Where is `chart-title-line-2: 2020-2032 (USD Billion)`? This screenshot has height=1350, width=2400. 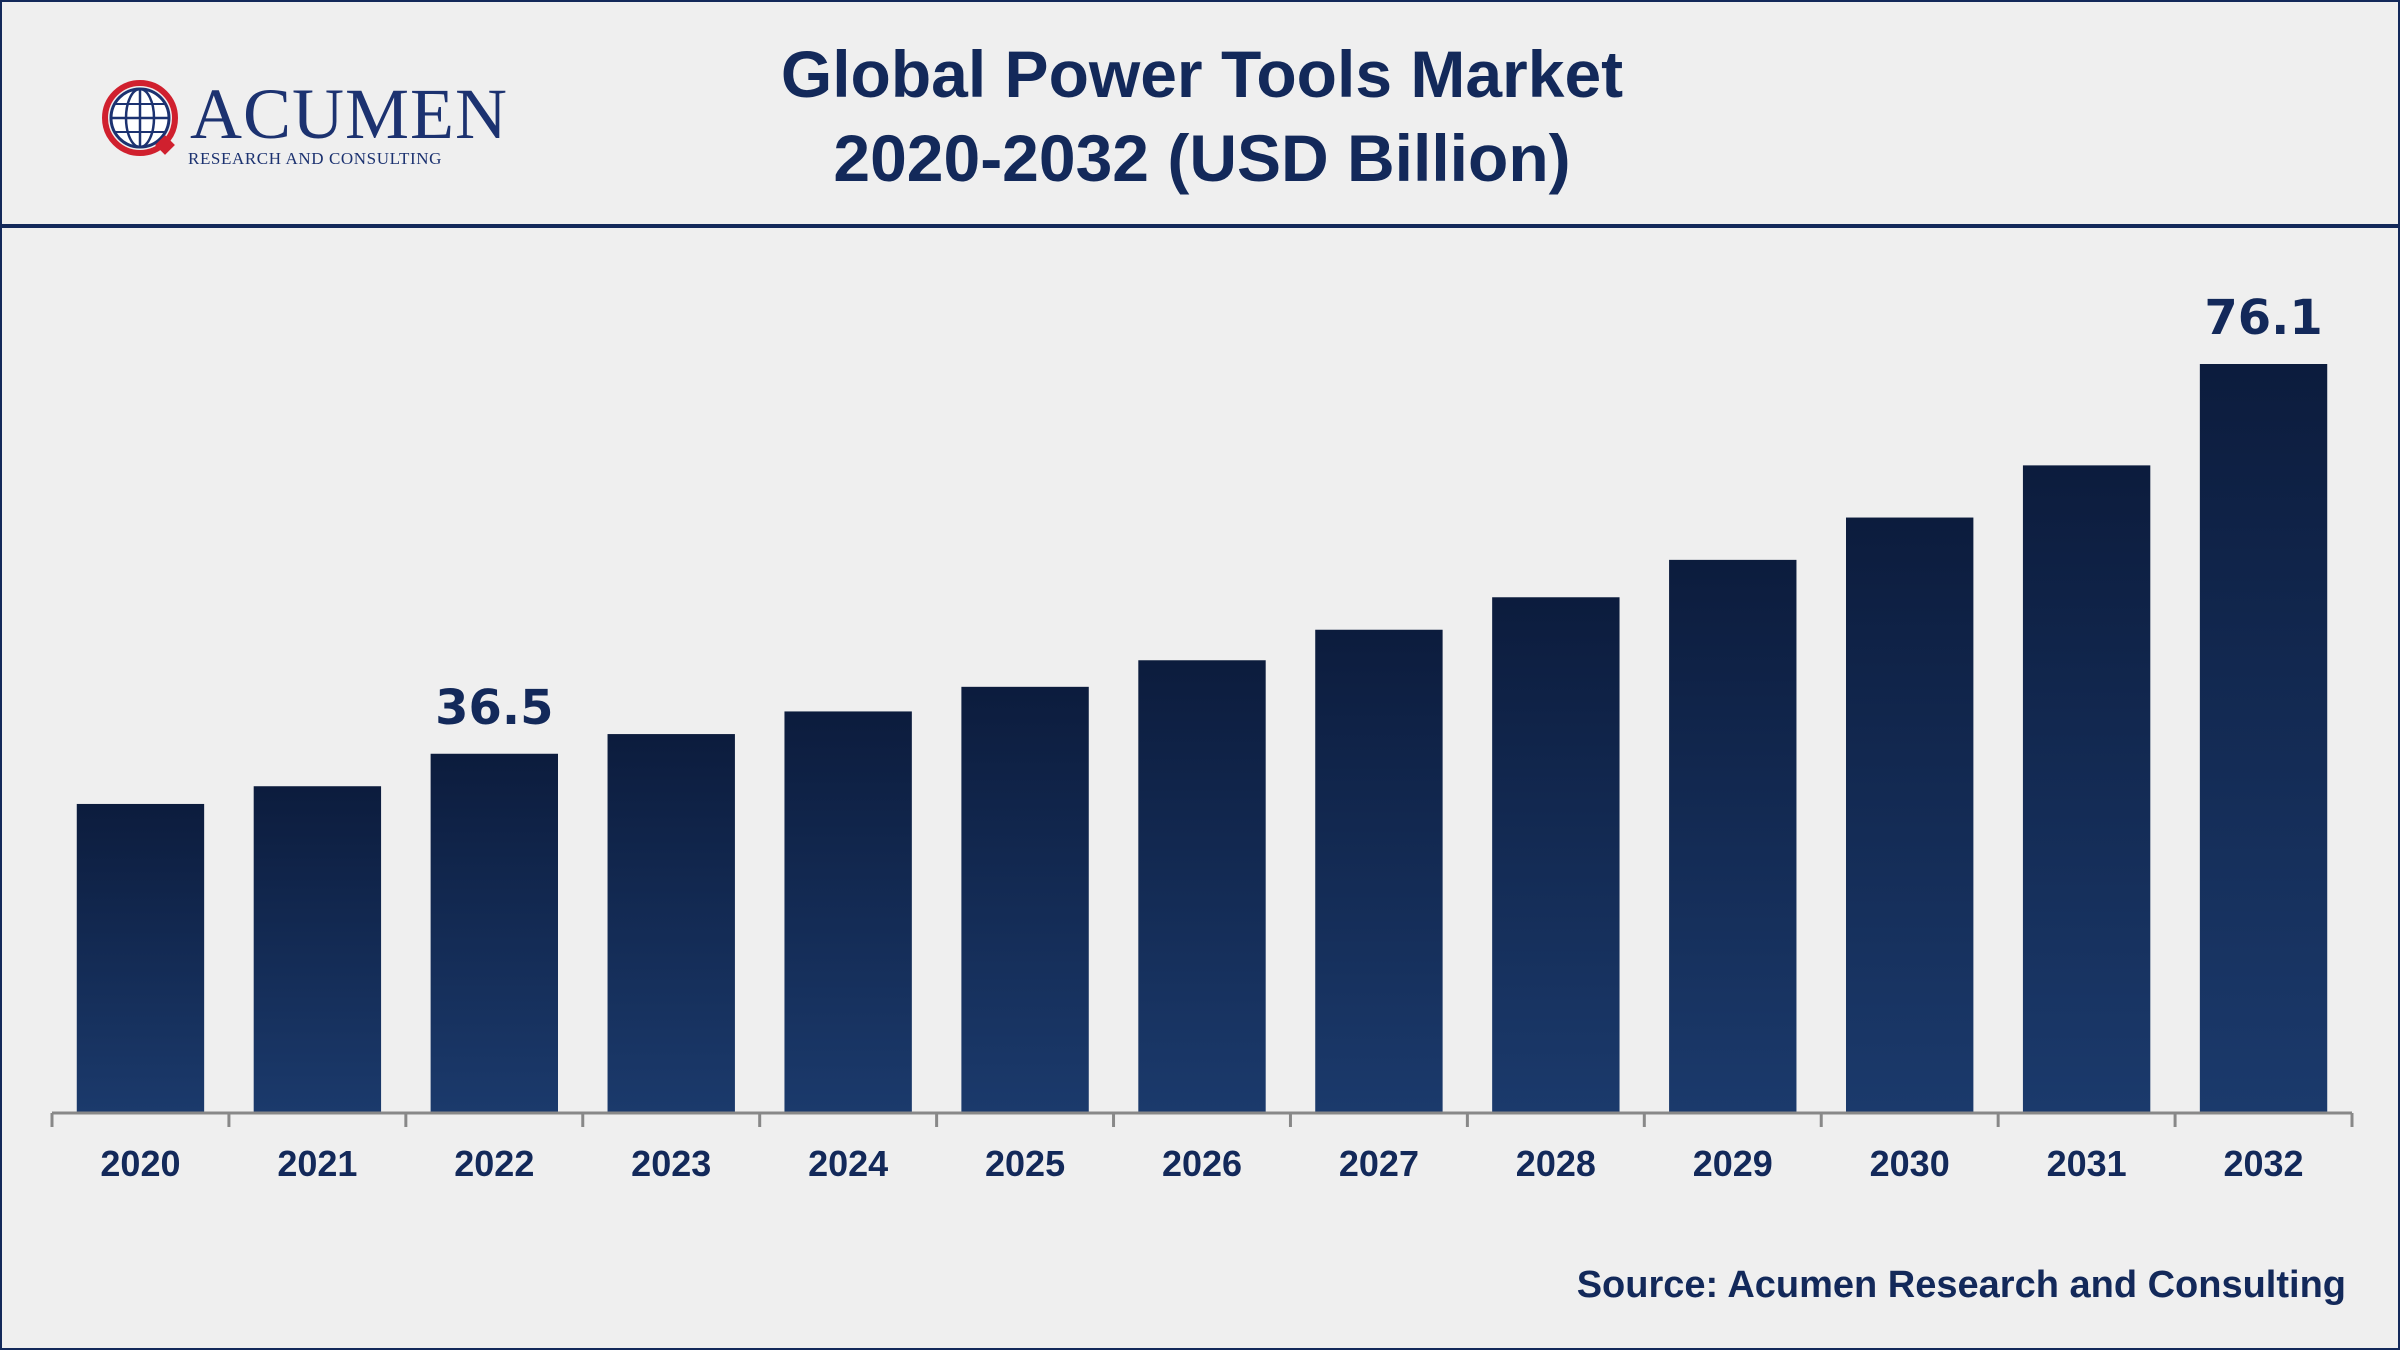
chart-title-line-2: 2020-2032 (USD Billion) is located at coordinates (1202, 158).